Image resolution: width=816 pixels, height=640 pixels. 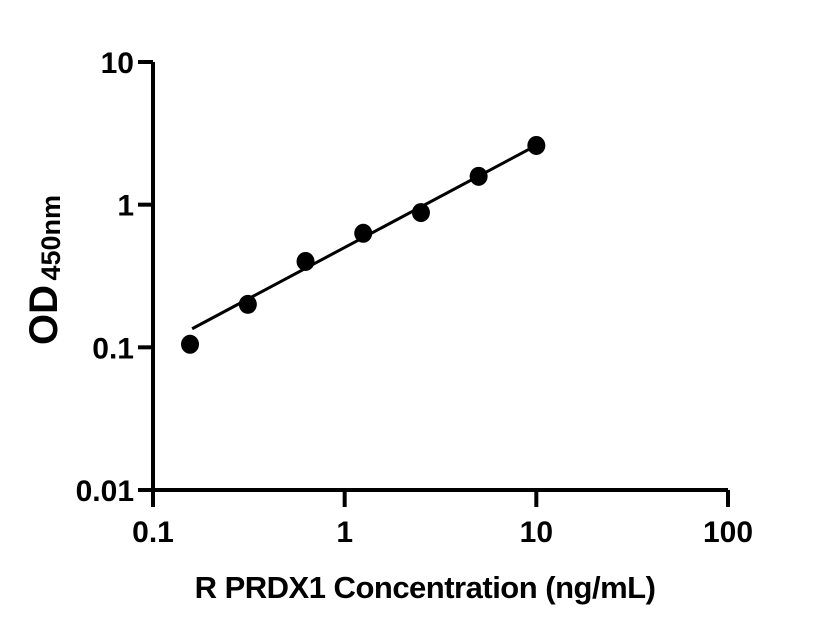 What do you see at coordinates (125, 206) in the screenshot?
I see `y-tick-label: 1` at bounding box center [125, 206].